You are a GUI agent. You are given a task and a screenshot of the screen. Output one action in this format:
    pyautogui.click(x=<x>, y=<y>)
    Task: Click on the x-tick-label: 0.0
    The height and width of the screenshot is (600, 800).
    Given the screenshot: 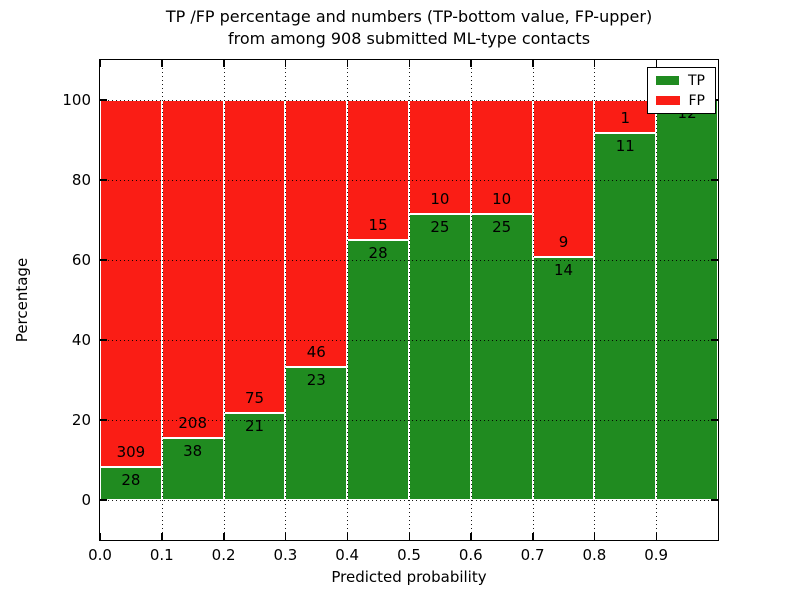 What is the action you would take?
    pyautogui.click(x=100, y=555)
    